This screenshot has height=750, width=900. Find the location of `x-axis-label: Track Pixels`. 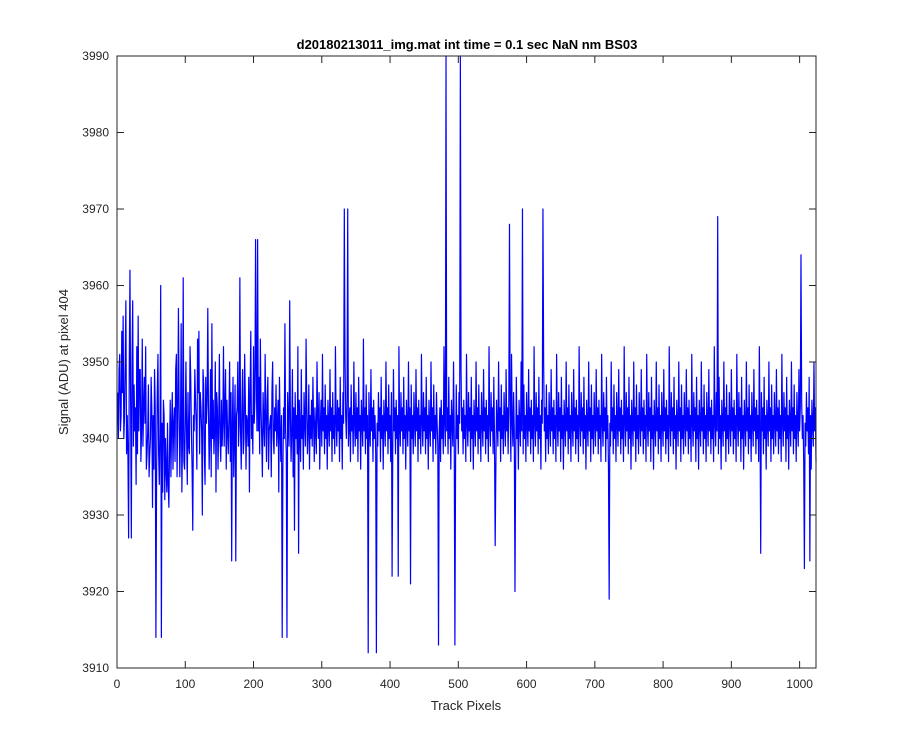

x-axis-label: Track Pixels is located at coordinates (466, 705).